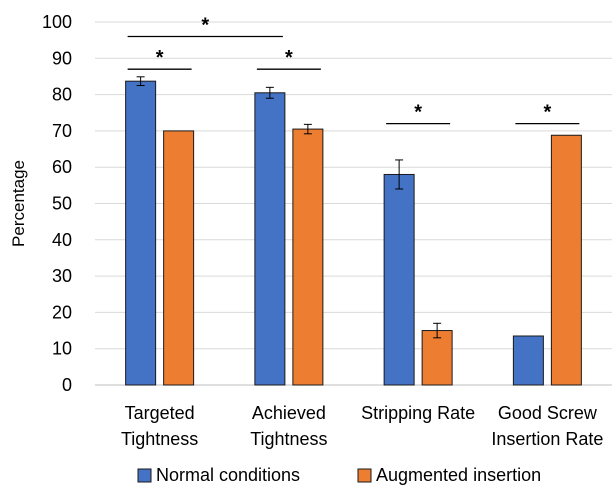 This screenshot has height=497, width=616. Describe the element at coordinates (62, 95) in the screenshot. I see `y-tick-label: 80` at that location.